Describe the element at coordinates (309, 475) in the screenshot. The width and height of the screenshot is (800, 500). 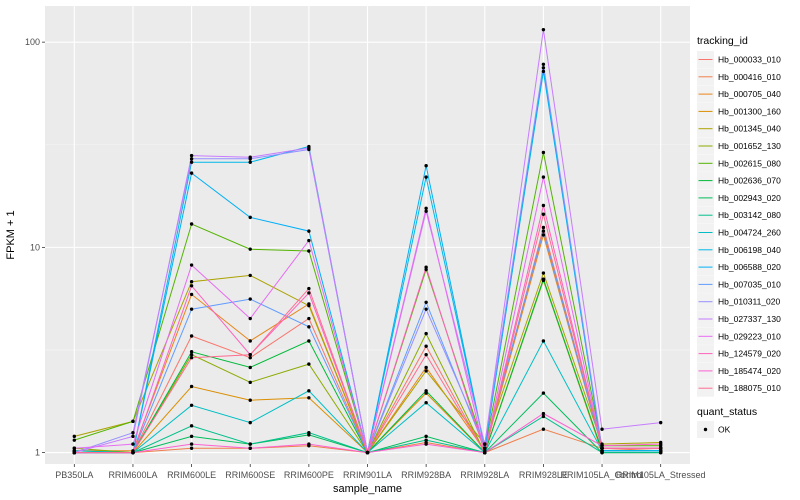
I see `x-tick-label: RRIM600PE` at that location.